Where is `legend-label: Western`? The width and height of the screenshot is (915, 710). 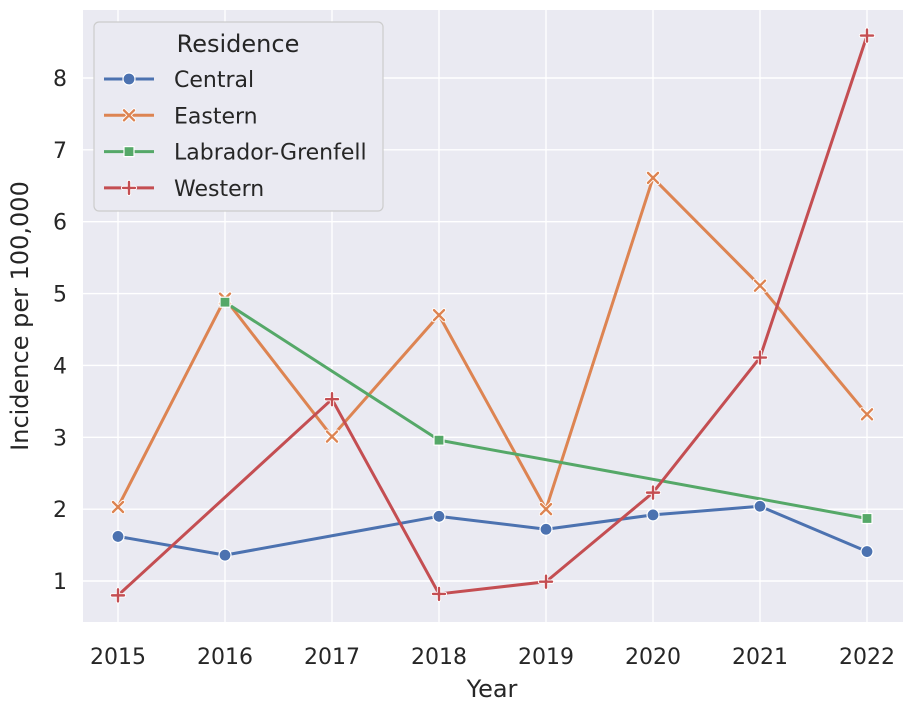
legend-label: Western is located at coordinates (219, 189).